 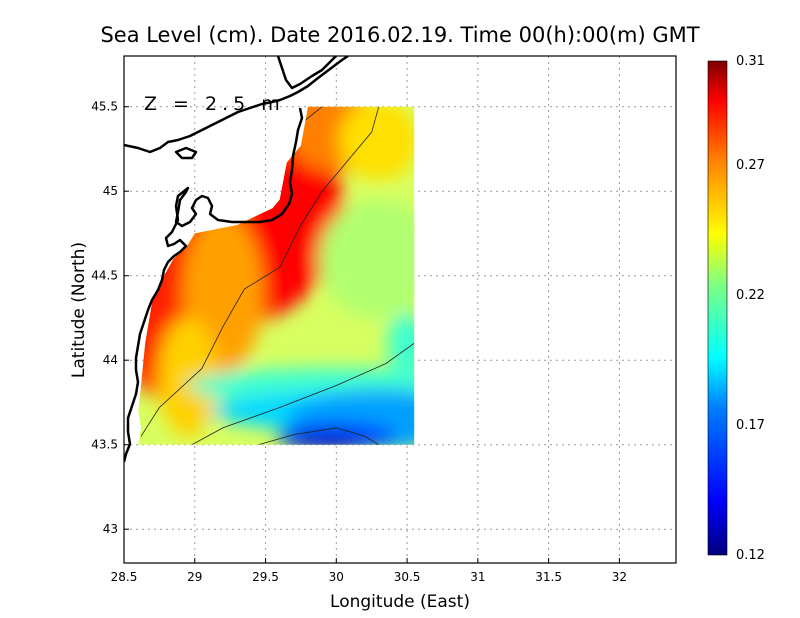 What do you see at coordinates (110, 318) in the screenshot?
I see `y-axis: 43 43.5 44 44.5 45 45.5` at bounding box center [110, 318].